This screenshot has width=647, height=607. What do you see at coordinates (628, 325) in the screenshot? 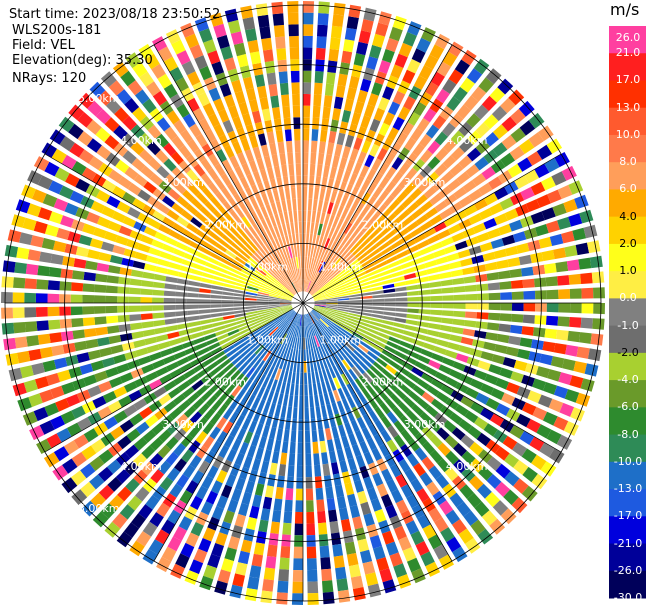
I see `colorbar-tick-label: -1.0` at bounding box center [628, 325].